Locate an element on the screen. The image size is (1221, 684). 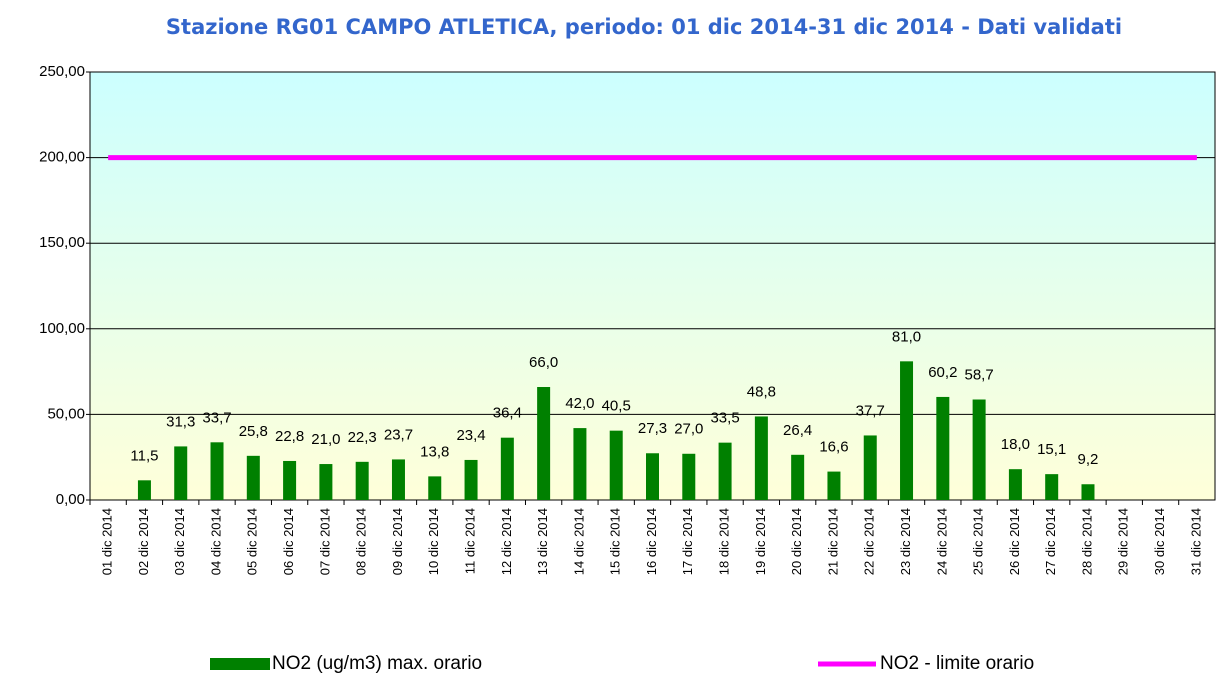
data-label: 22,8 is located at coordinates (289, 436).